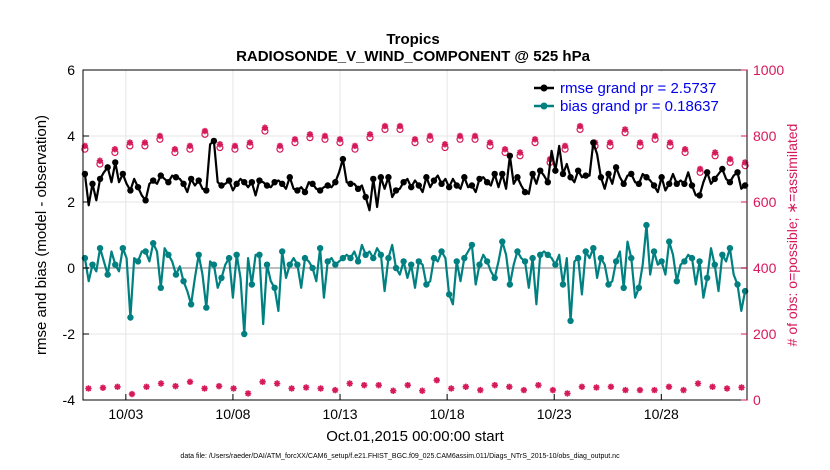 The image size is (830, 470). I want to click on x-tick-label: 10/13, so click(340, 414).